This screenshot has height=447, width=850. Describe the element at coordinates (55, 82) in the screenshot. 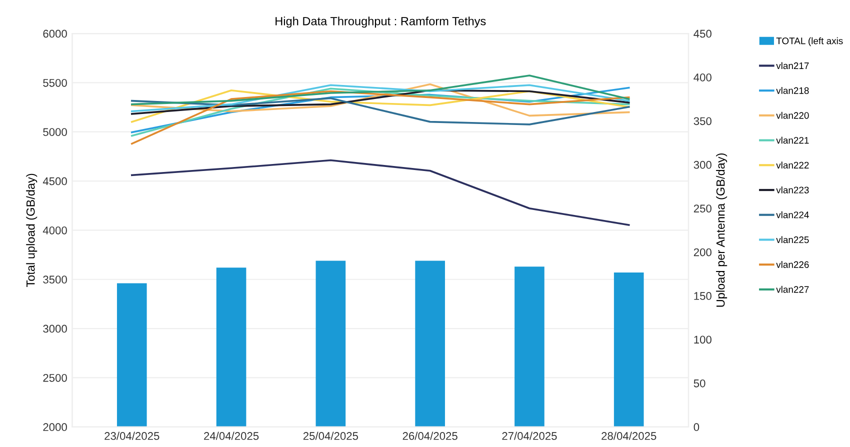

I see `y-tick-label: 5500` at that location.